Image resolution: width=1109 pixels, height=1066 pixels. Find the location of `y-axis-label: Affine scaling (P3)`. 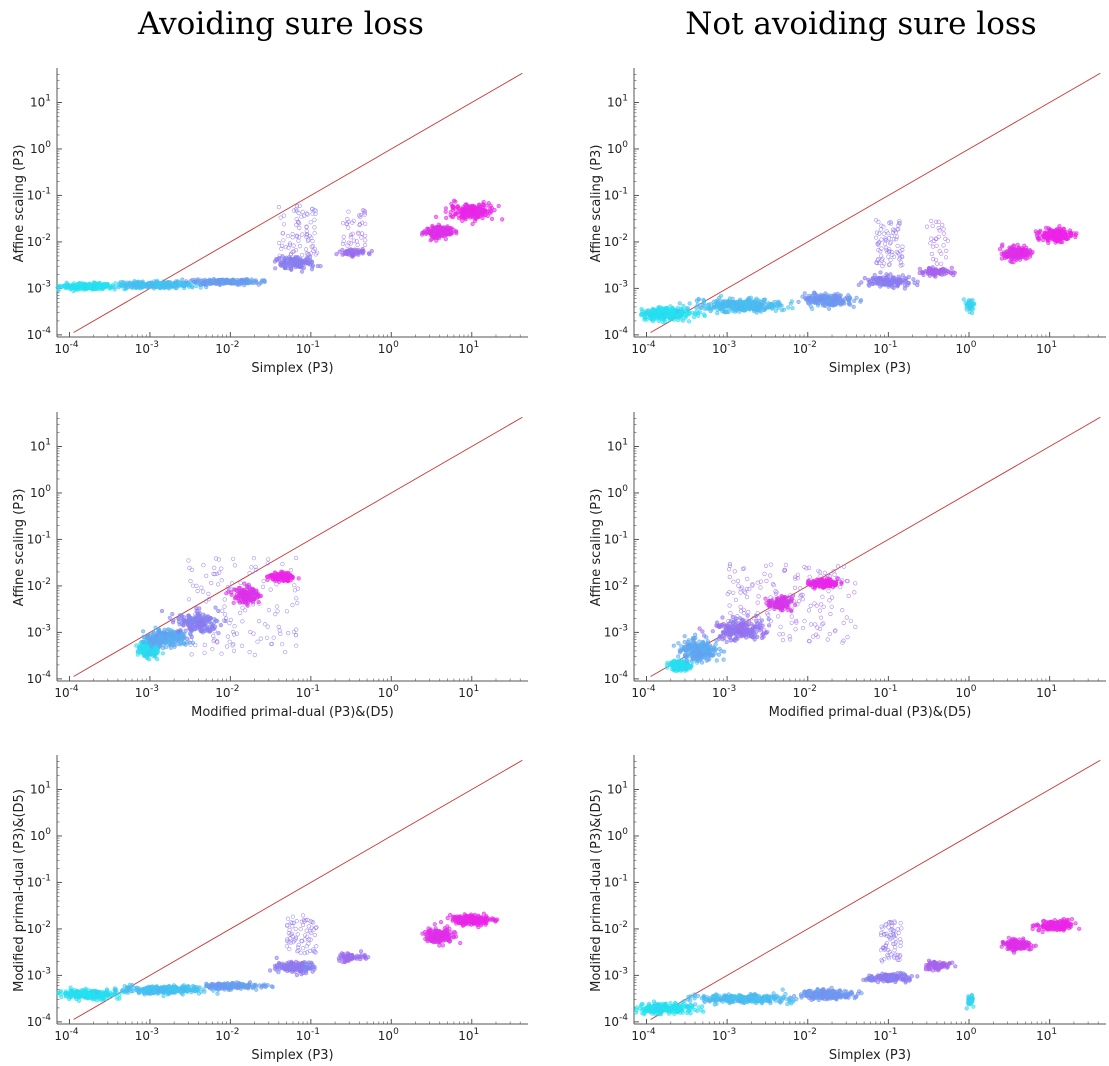

y-axis-label: Affine scaling (P3) is located at coordinates (19, 548).